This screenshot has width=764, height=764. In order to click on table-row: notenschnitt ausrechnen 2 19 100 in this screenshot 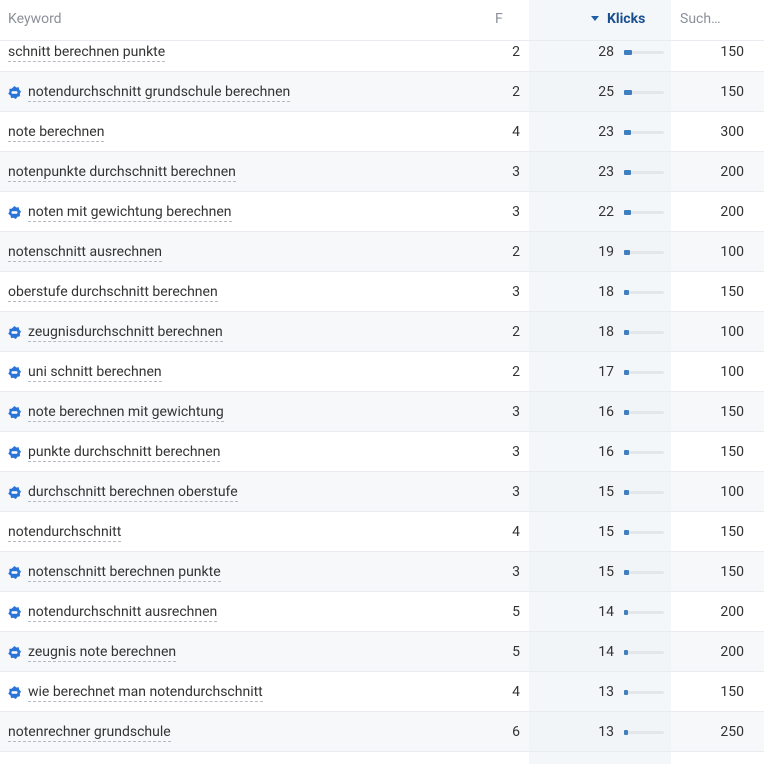, I will do `click(382, 252)`.